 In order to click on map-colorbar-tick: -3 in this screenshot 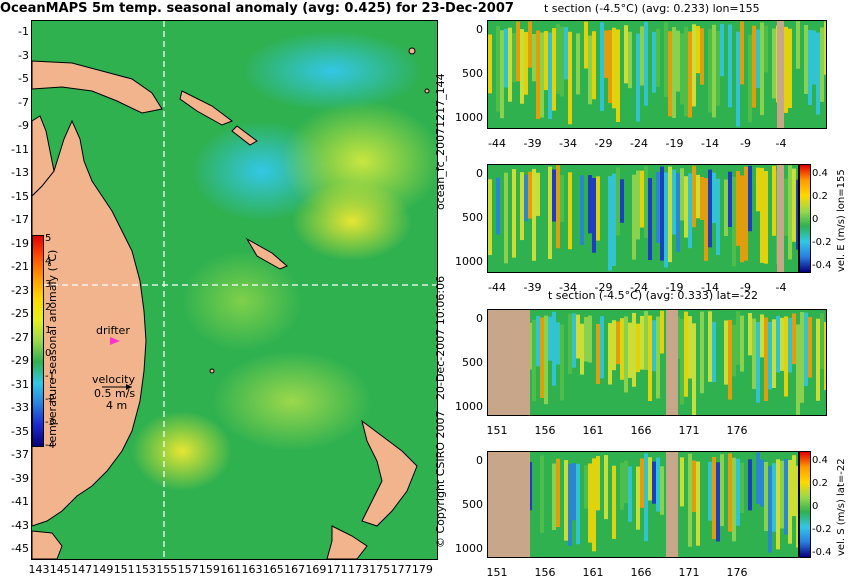, I will do `click(50, 422)`.